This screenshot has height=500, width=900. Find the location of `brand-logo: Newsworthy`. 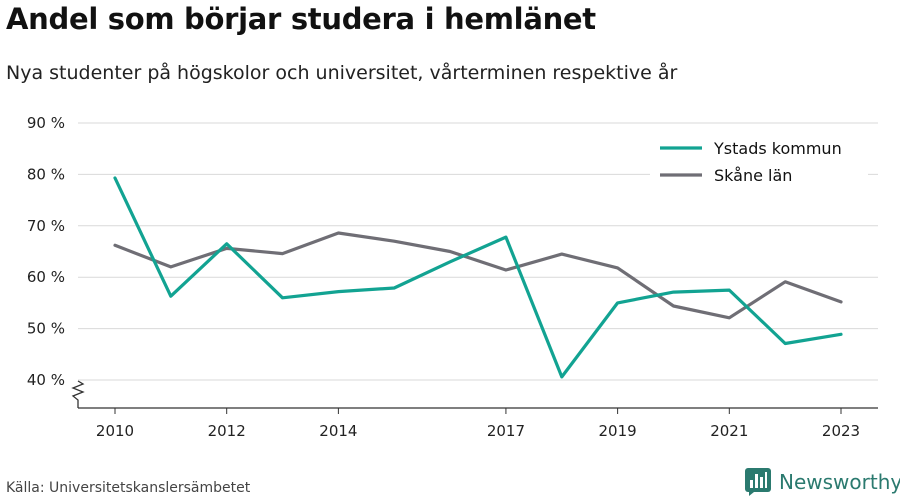

brand-logo: Newsworthy is located at coordinates (822, 482).